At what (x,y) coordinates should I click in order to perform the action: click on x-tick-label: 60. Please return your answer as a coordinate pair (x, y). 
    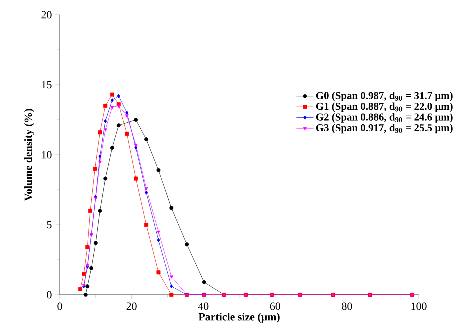
    Looking at the image, I should click on (275, 306).